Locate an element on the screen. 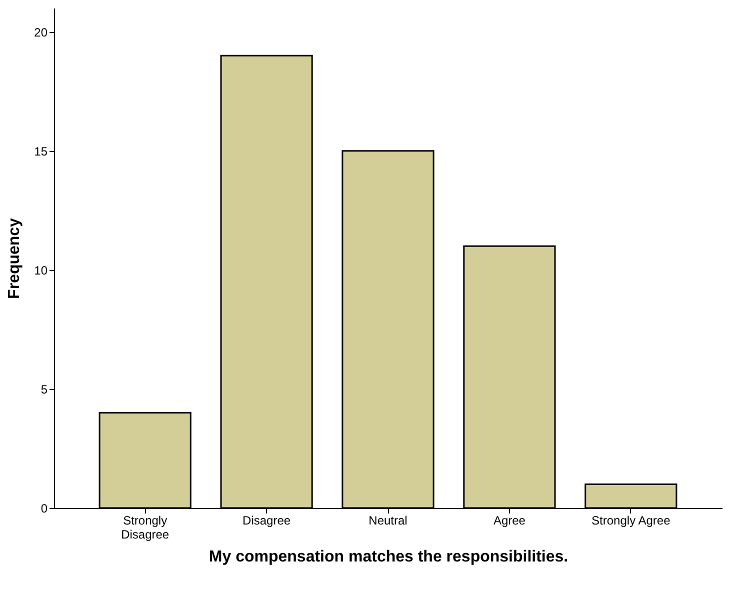 Image resolution: width=744 pixels, height=592 pixels. x-tick-label: Strongly Disagree is located at coordinates (145, 528).